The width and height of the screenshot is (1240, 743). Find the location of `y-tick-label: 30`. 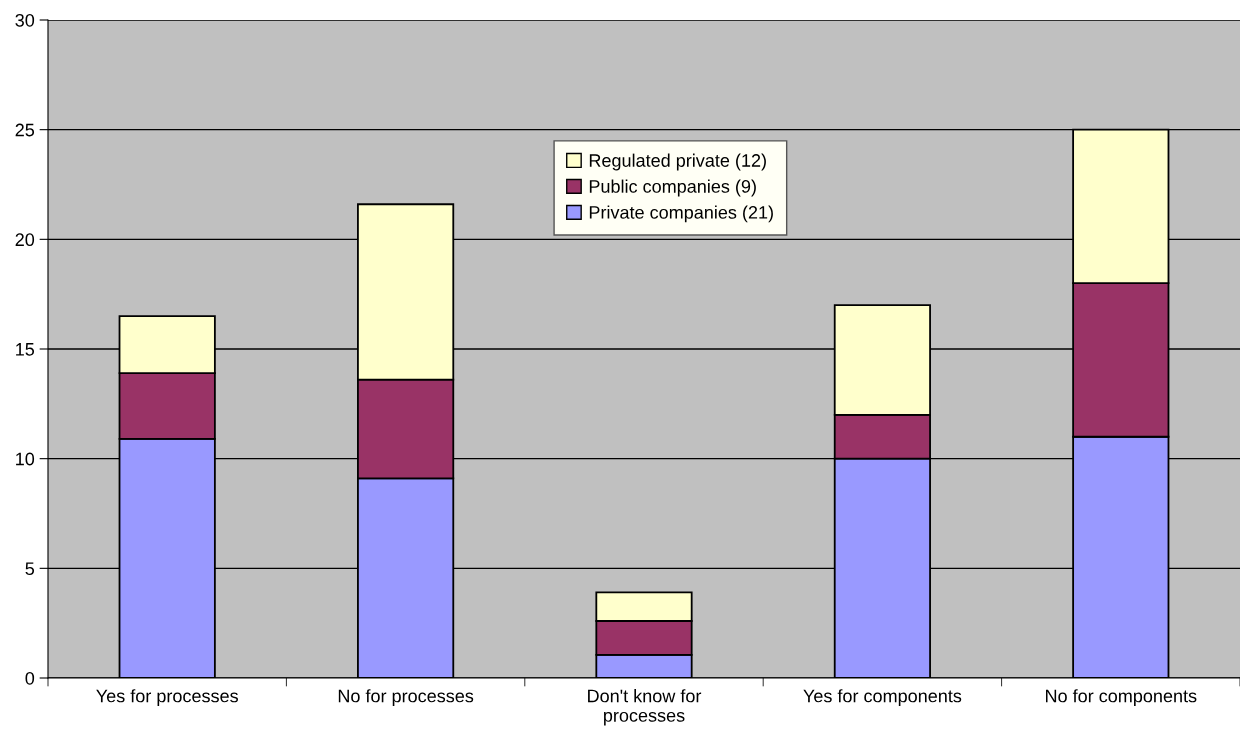

y-tick-label: 30 is located at coordinates (25, 20).